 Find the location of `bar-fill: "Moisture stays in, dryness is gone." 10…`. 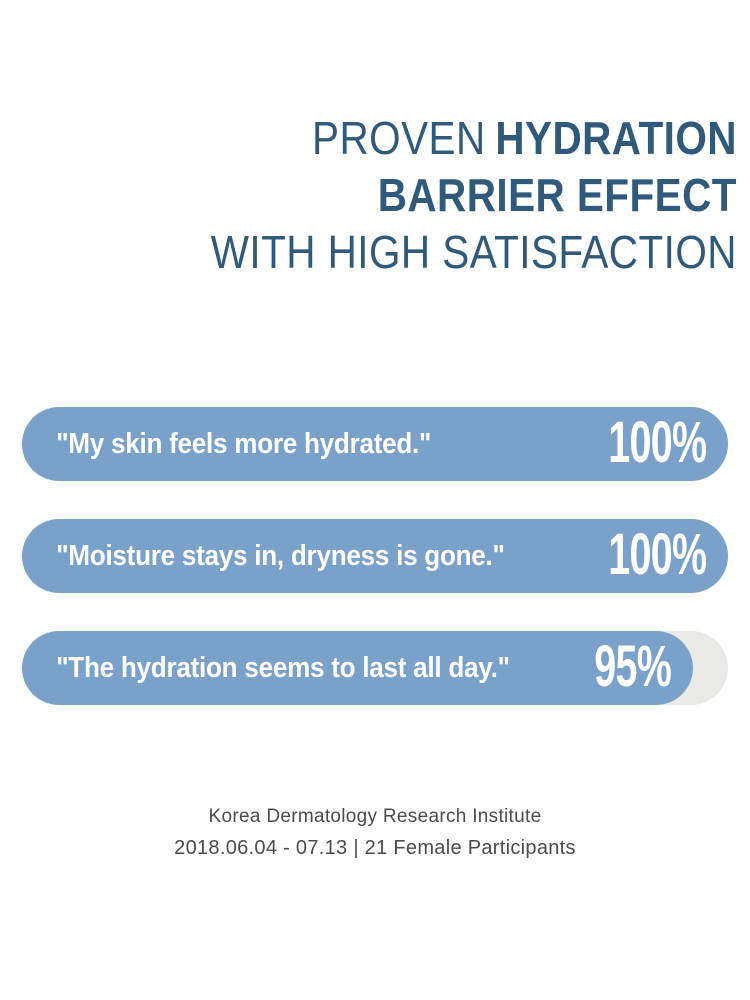

bar-fill: "Moisture stays in, dryness is gone." 10… is located at coordinates (375, 556).